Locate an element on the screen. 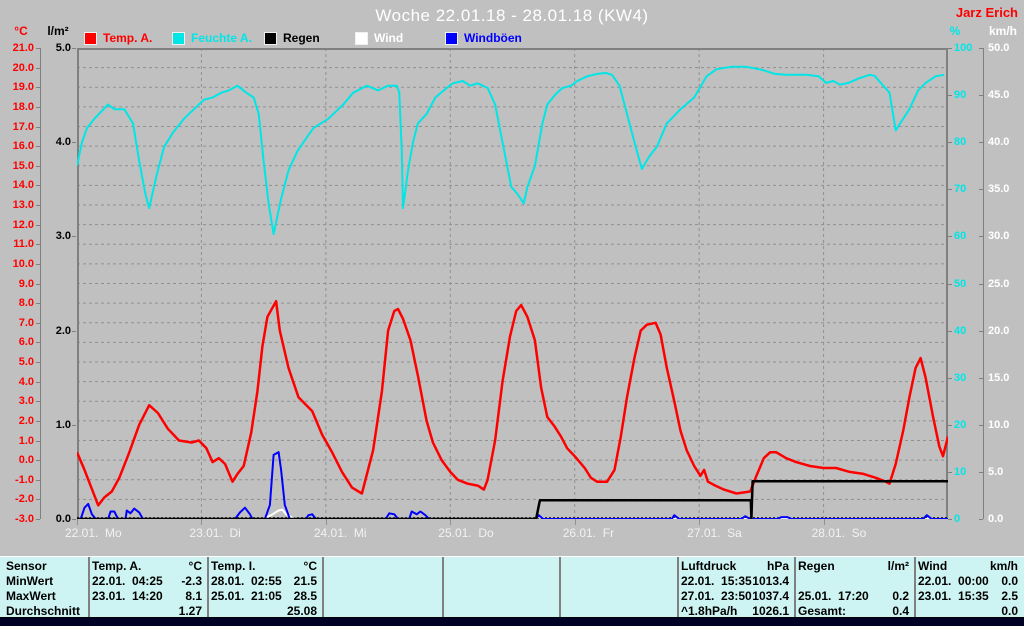 The image size is (1024, 626). legend-item-temp-a: Temp. A. is located at coordinates (118, 38).